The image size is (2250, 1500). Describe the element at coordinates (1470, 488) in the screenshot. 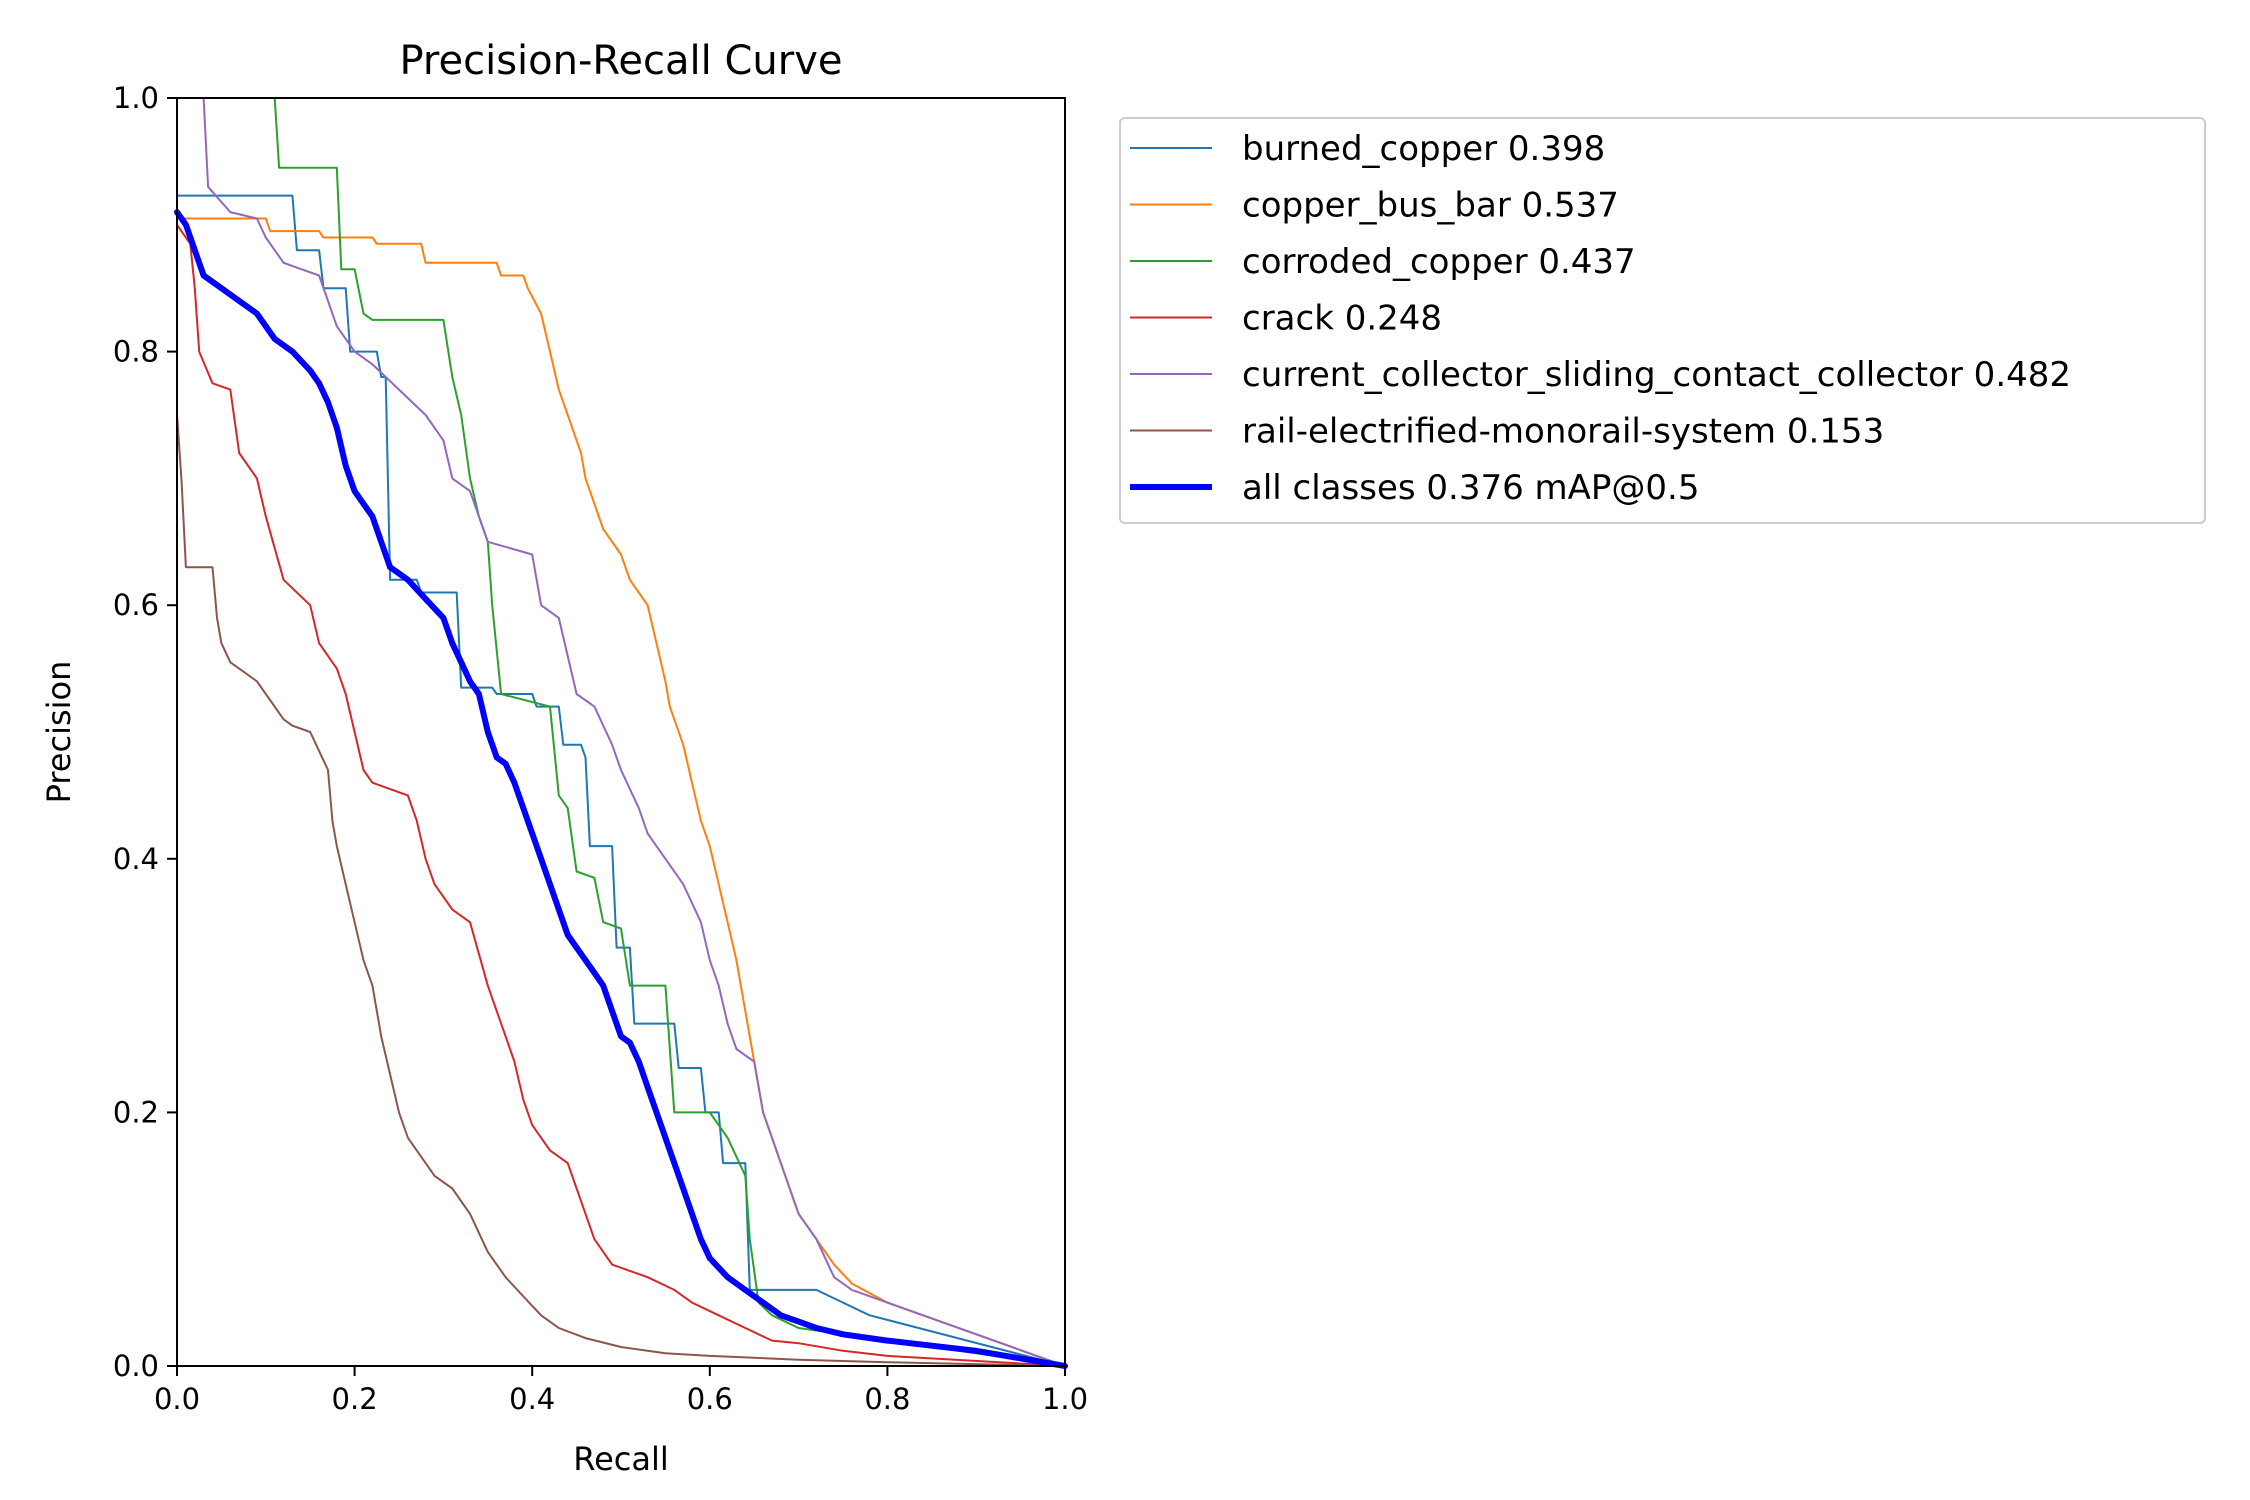

I see `legend-label-6: all classes 0.376 mAP@0.5` at that location.